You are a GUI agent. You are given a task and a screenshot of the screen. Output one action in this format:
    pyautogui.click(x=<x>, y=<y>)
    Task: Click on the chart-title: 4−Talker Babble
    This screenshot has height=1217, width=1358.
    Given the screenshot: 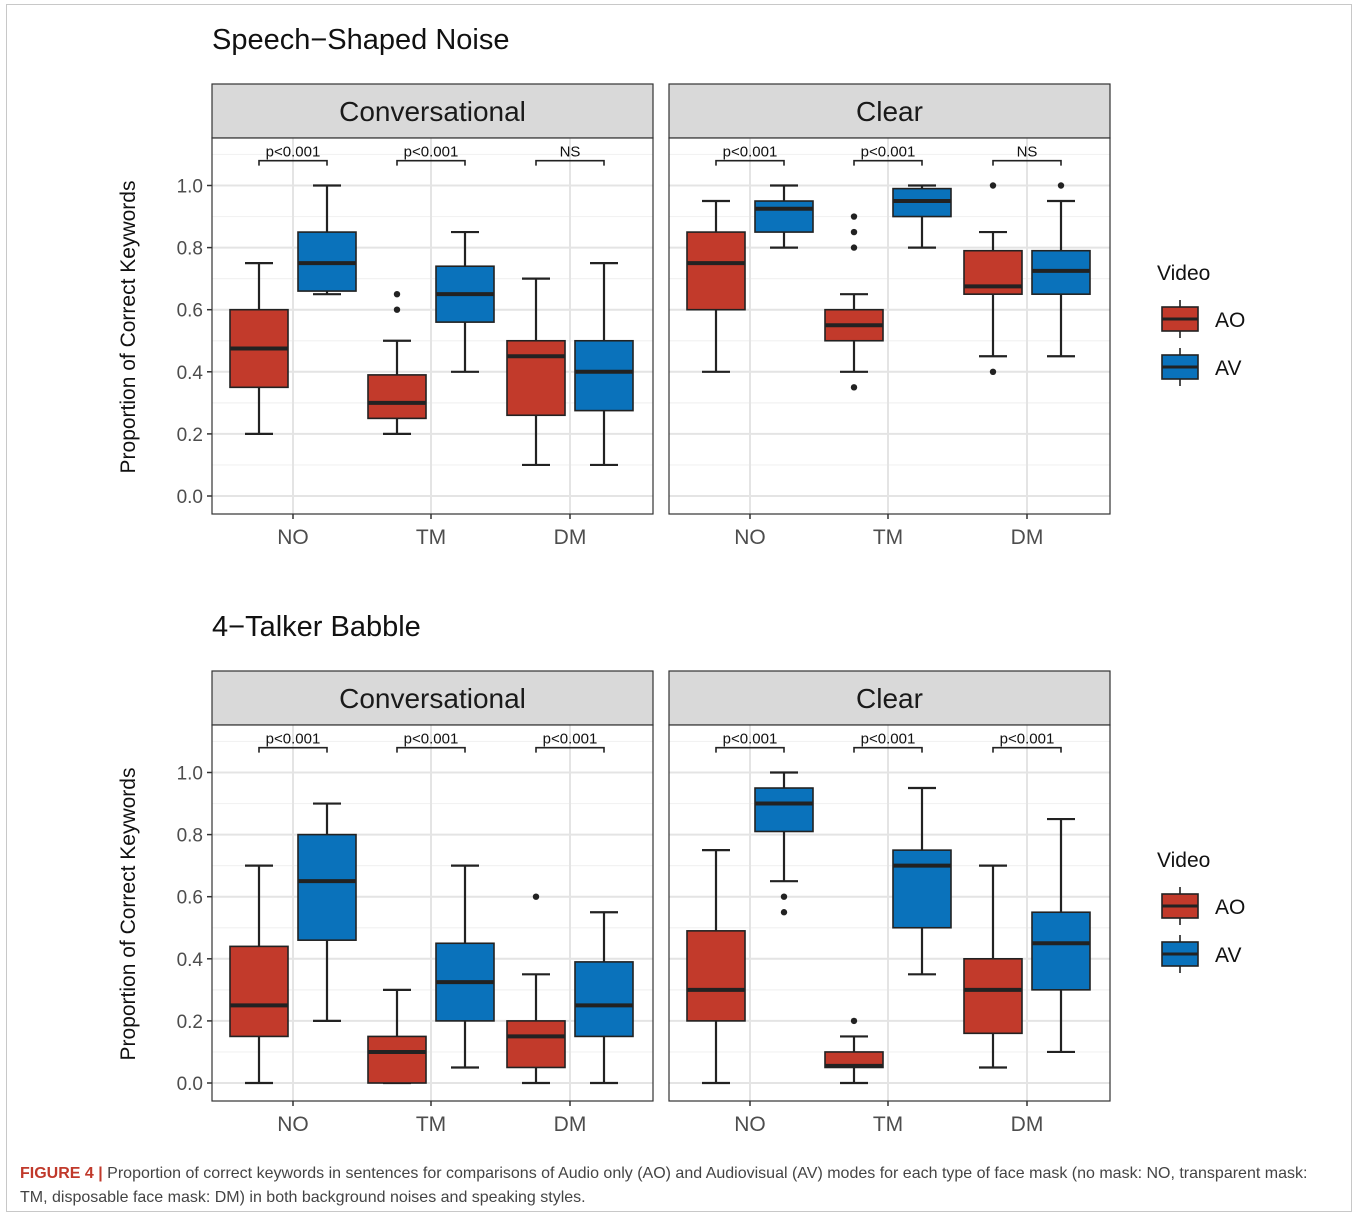 What is the action you would take?
    pyautogui.click(x=316, y=627)
    